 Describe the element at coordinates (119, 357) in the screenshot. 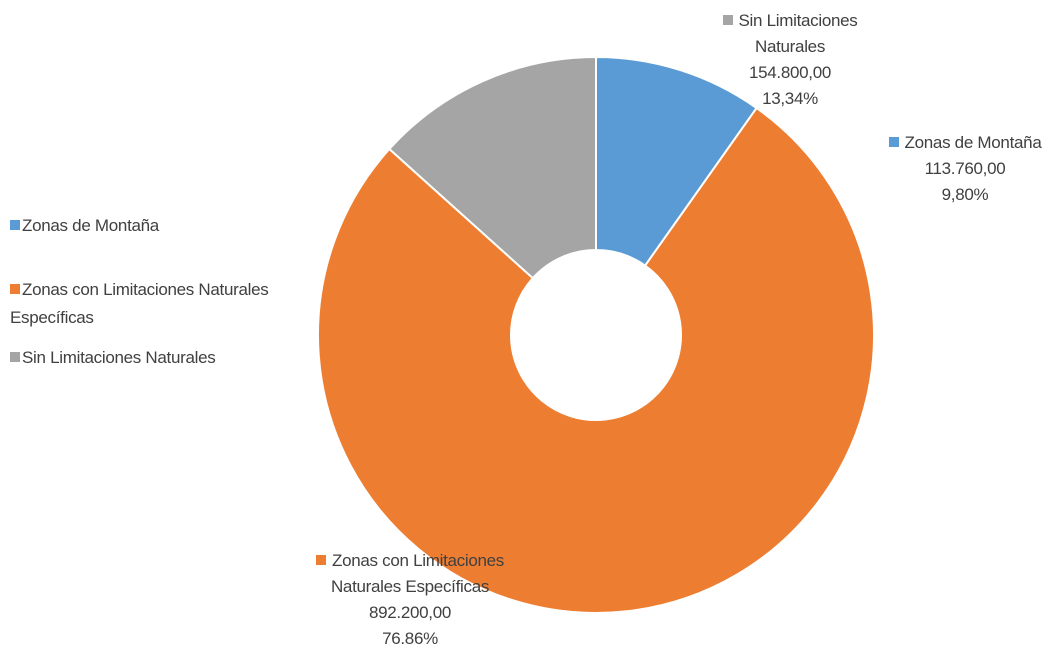

I see `legend-label: Sin Limitaciones Naturales` at that location.